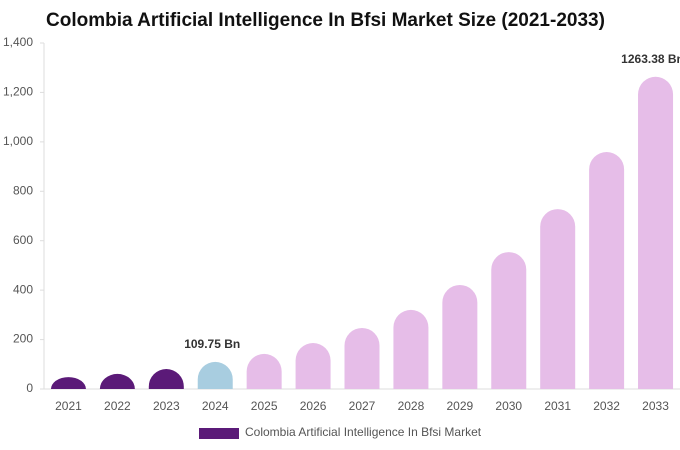  Describe the element at coordinates (606, 406) in the screenshot. I see `x-tick-label: 2032` at that location.